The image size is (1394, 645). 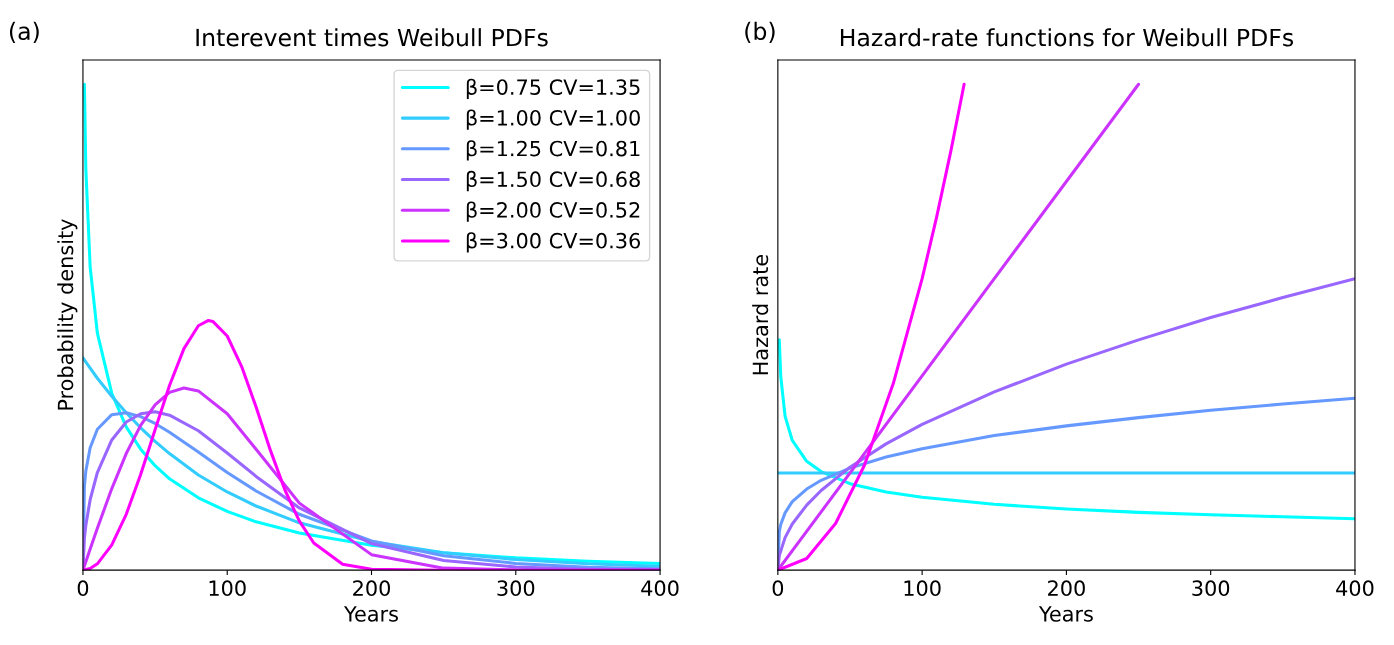 I want to click on legend-label: β=3.00 CV=0.36, so click(x=553, y=242).